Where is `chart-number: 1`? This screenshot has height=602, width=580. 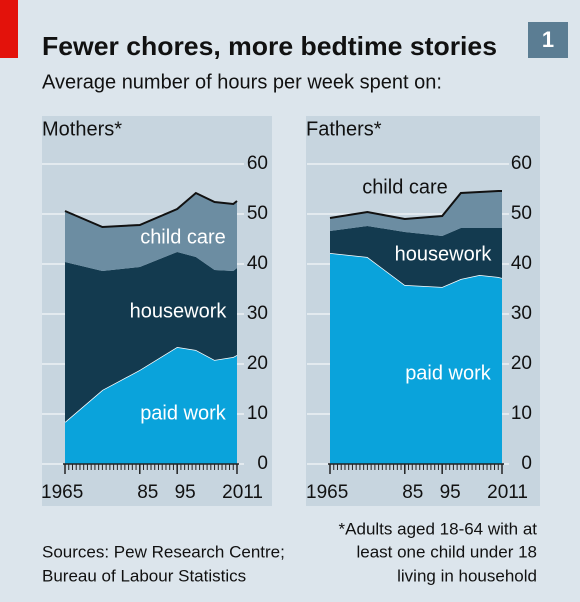 chart-number: 1 is located at coordinates (548, 39).